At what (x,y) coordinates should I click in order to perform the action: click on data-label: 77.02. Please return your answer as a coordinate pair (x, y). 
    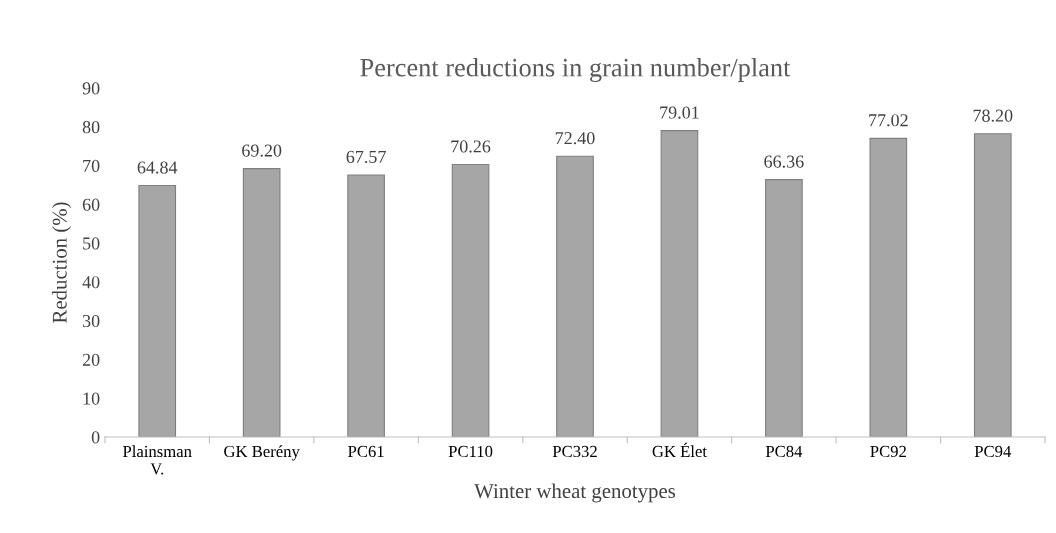
    Looking at the image, I should click on (888, 120).